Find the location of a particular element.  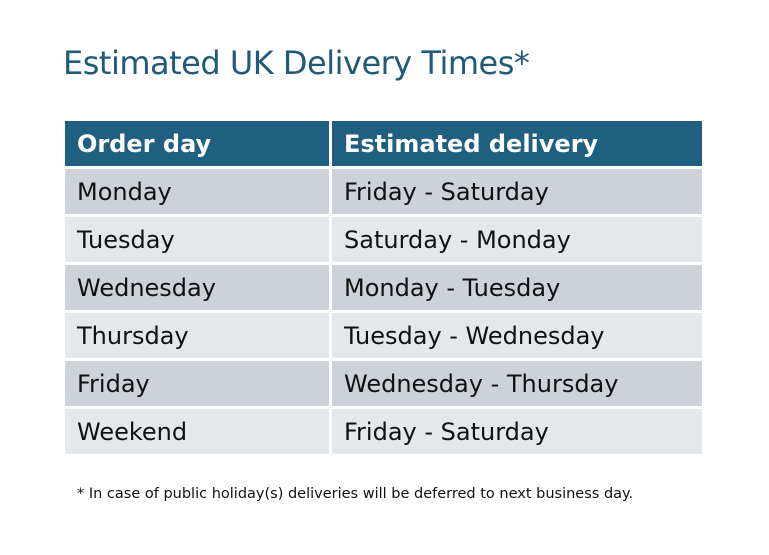

table-row: Tuesday Saturday - Monday is located at coordinates (383, 239).